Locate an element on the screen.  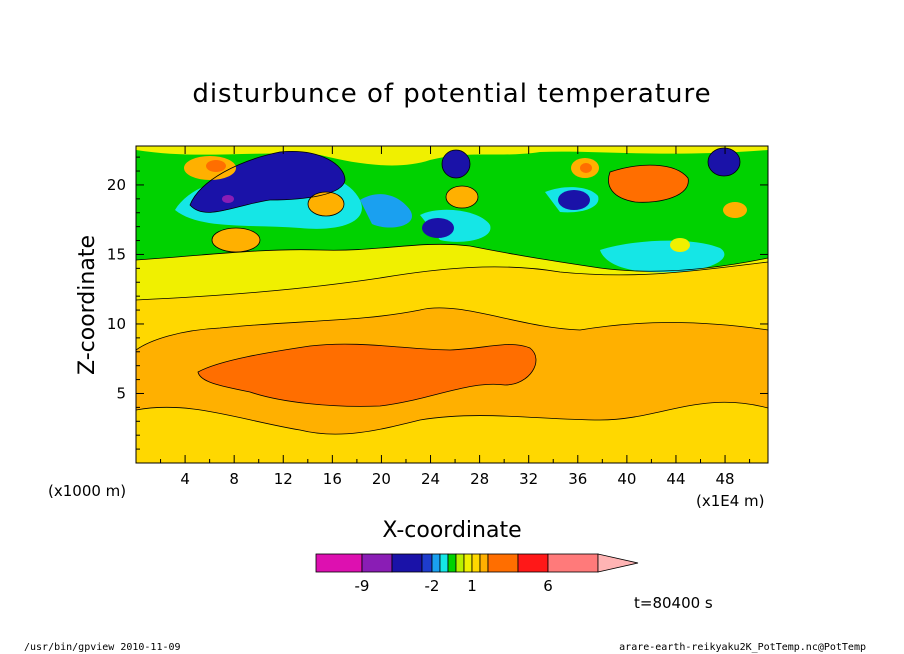
time-label: t=80400 s is located at coordinates (673, 603).